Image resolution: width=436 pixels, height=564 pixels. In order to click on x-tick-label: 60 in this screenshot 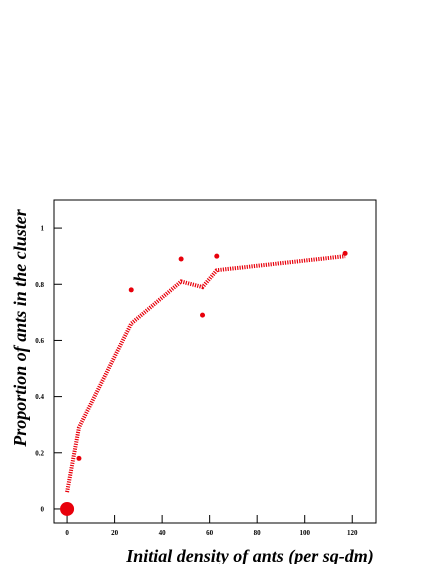, I will do `click(210, 533)`.